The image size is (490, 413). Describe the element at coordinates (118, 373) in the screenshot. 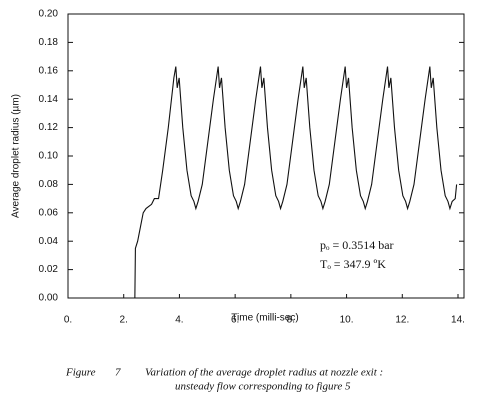

I see `caption-number: 7` at that location.